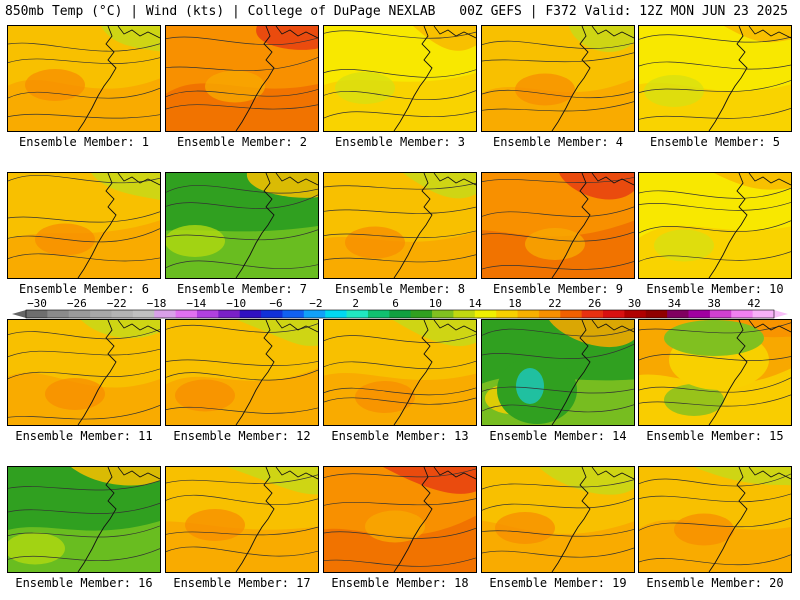 The image size is (800, 600). What do you see at coordinates (715, 142) in the screenshot?
I see `ensemble-member-label: Ensemble Member: 5` at bounding box center [715, 142].